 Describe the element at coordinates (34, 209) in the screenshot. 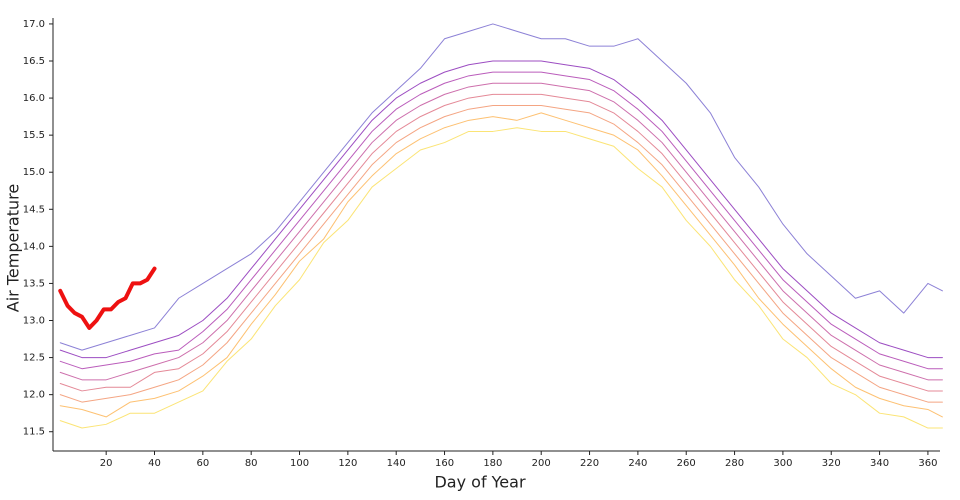

I see `y-tick-label: 14.5` at that location.